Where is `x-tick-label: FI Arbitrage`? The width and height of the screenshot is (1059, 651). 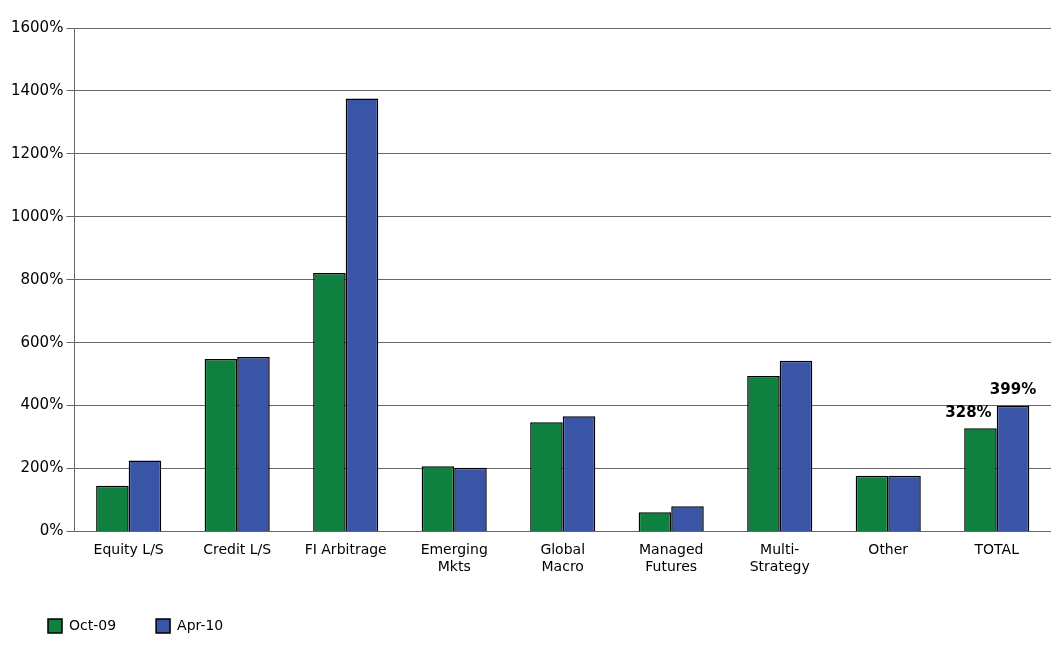
x-tick-label: FI Arbitrage is located at coordinates (345, 549).